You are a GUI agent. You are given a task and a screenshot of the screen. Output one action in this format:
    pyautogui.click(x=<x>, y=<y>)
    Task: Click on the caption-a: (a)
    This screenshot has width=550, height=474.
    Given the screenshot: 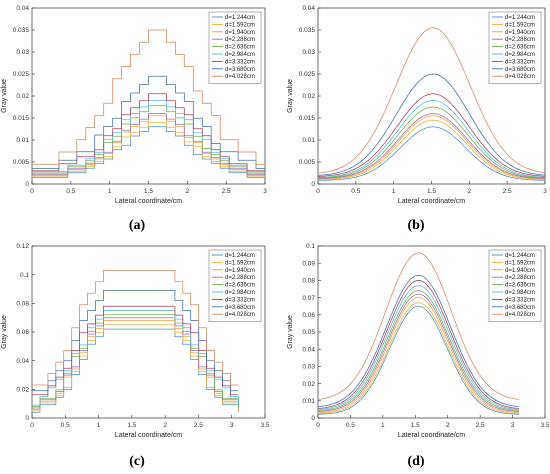 What is the action you would take?
    pyautogui.click(x=137, y=225)
    